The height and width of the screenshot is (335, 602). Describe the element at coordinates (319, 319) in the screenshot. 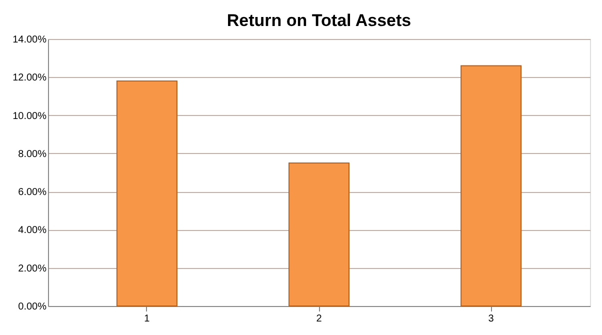

I see `x-tick-label: 2` at that location.